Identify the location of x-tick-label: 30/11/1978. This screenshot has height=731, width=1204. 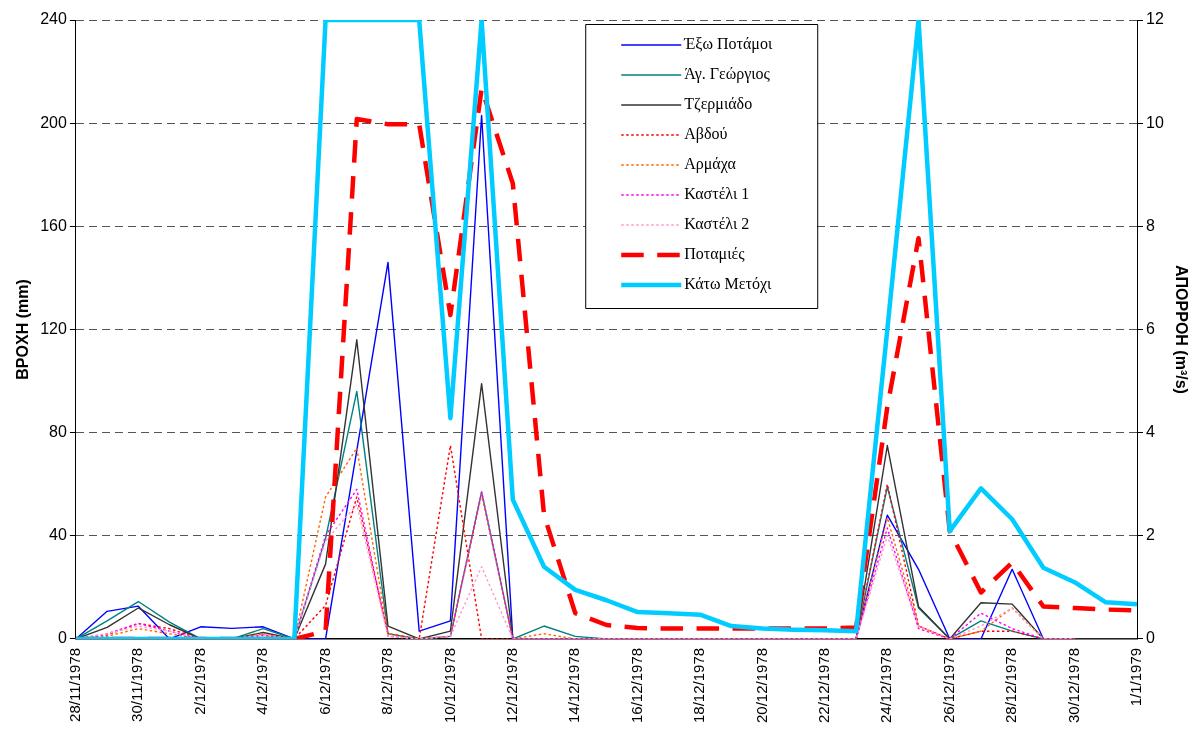
(137, 684).